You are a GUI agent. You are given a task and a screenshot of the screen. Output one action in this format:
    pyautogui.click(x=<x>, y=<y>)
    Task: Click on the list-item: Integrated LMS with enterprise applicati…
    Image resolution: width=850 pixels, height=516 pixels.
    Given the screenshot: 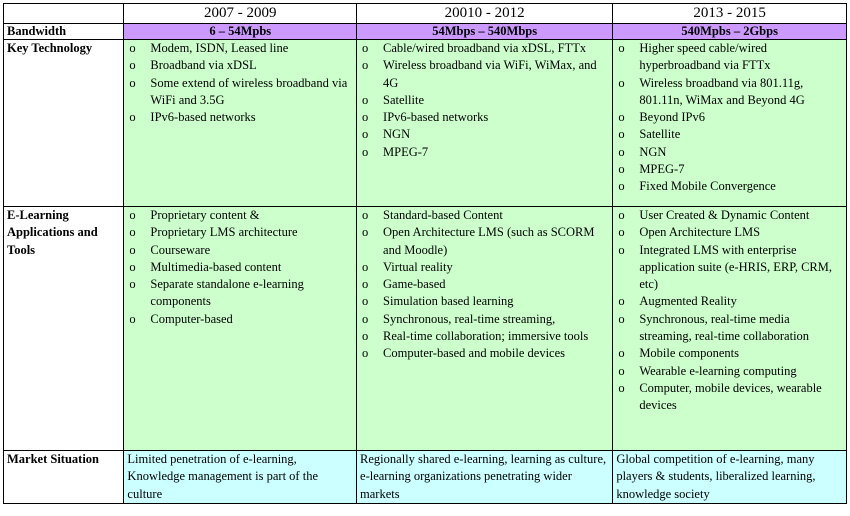 What is the action you would take?
    pyautogui.click(x=729, y=268)
    